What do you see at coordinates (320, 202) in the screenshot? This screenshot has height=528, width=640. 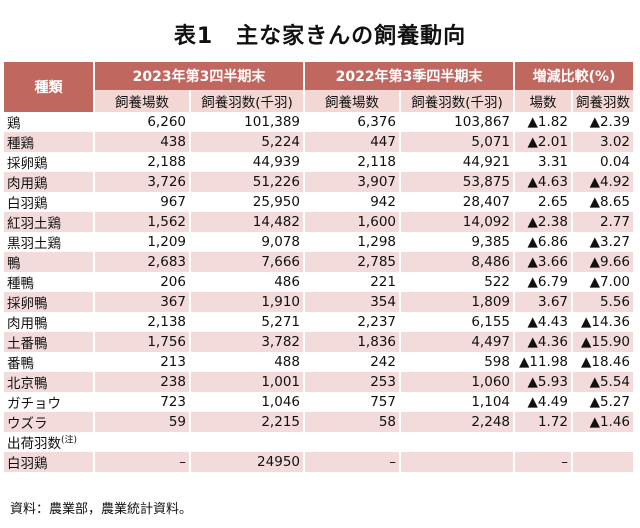 I see `table-row: 白羽鶏 967 25,950 942 28,407 2.65 ▲8.65` at bounding box center [320, 202].